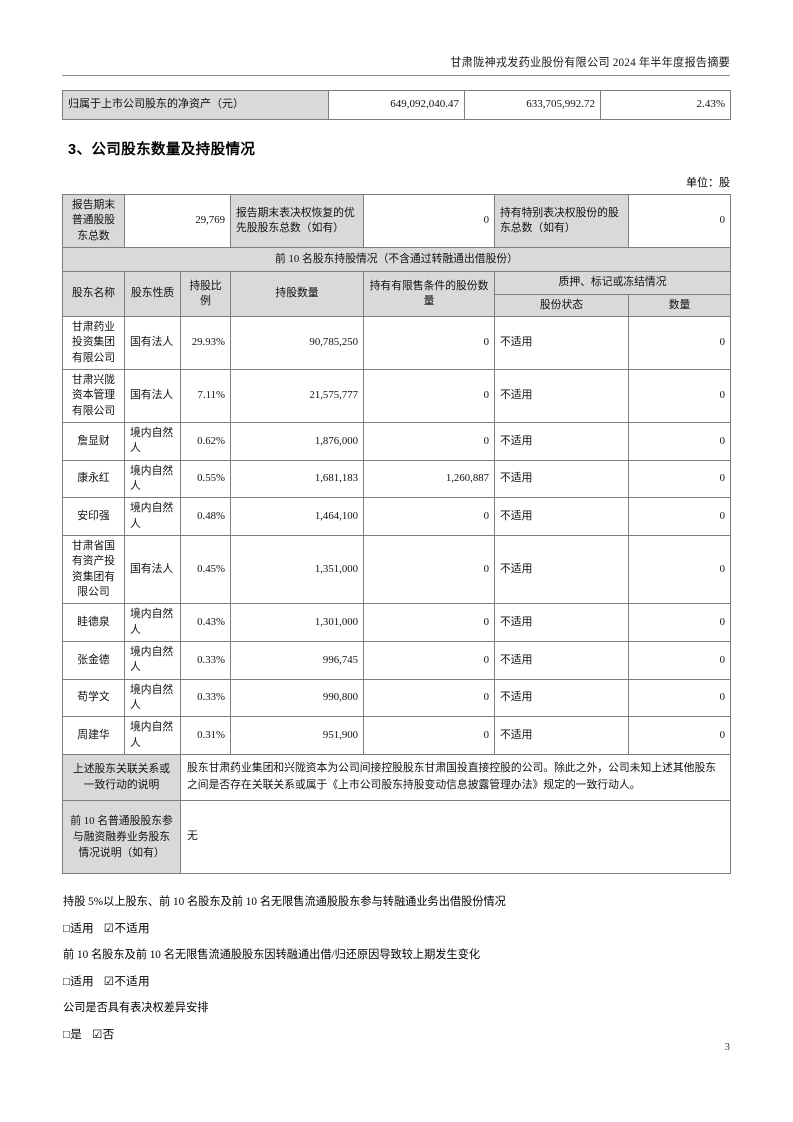  Describe the element at coordinates (396, 65) in the screenshot. I see `running-header: 甘肃陇神戎发药业股份有限公司 2024 年半年度报告摘要` at that location.